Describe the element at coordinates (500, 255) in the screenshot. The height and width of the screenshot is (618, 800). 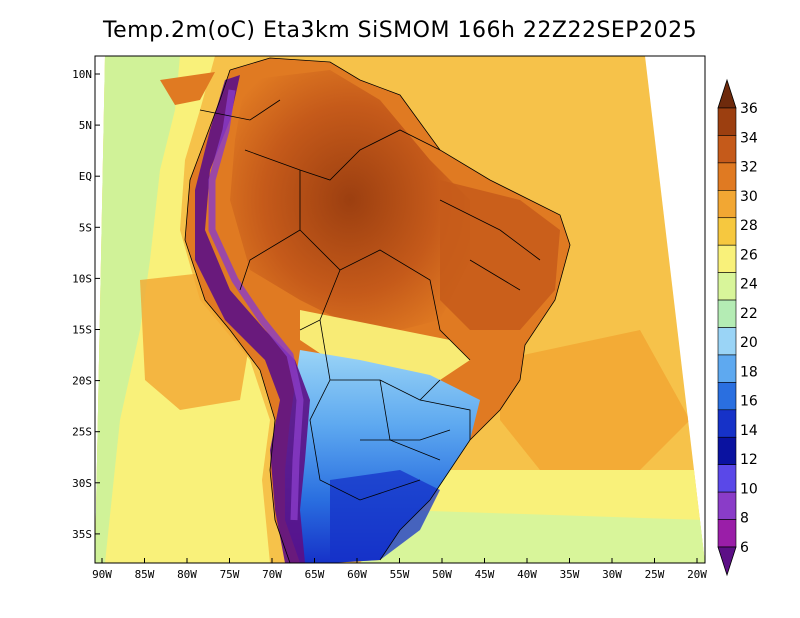
I see `northeast-hot-region` at that location.